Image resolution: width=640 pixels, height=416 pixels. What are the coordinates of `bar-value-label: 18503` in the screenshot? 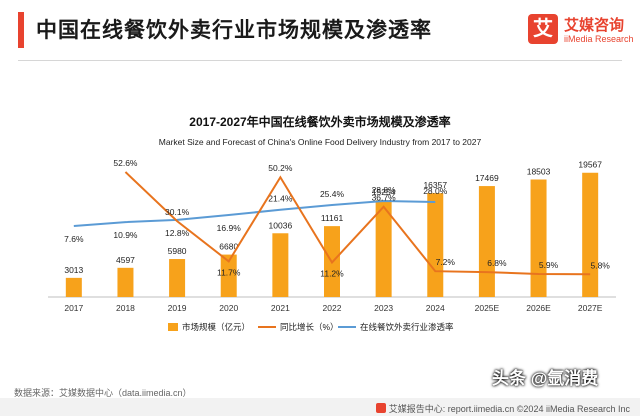 It's located at (539, 172).